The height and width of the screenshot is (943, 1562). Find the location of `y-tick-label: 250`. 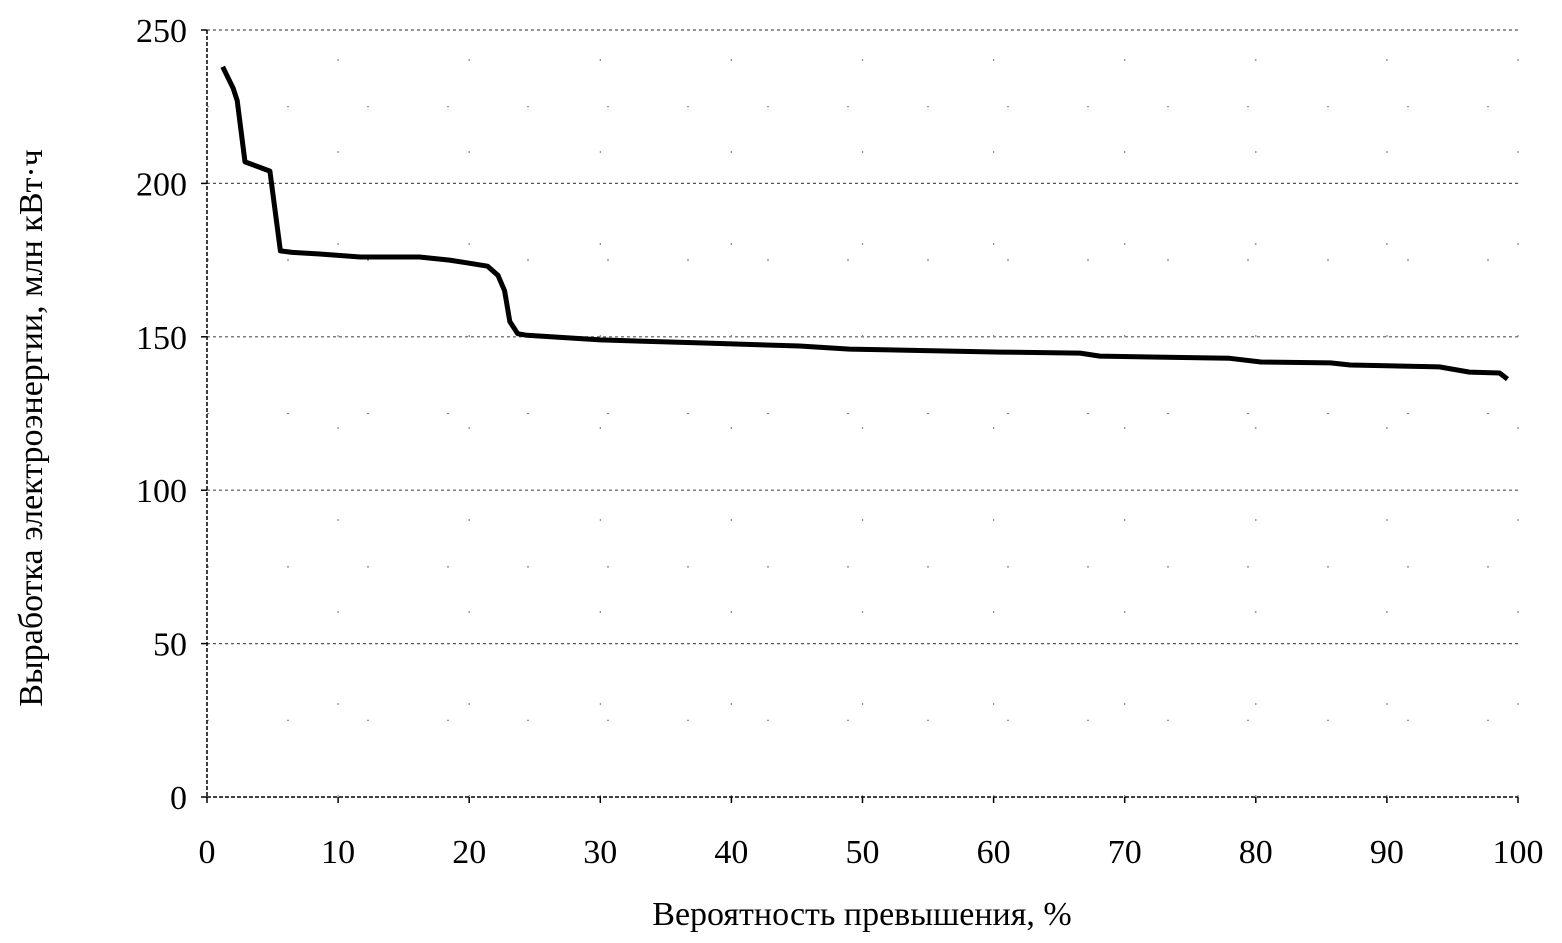

y-tick-label: 250 is located at coordinates (161, 31).